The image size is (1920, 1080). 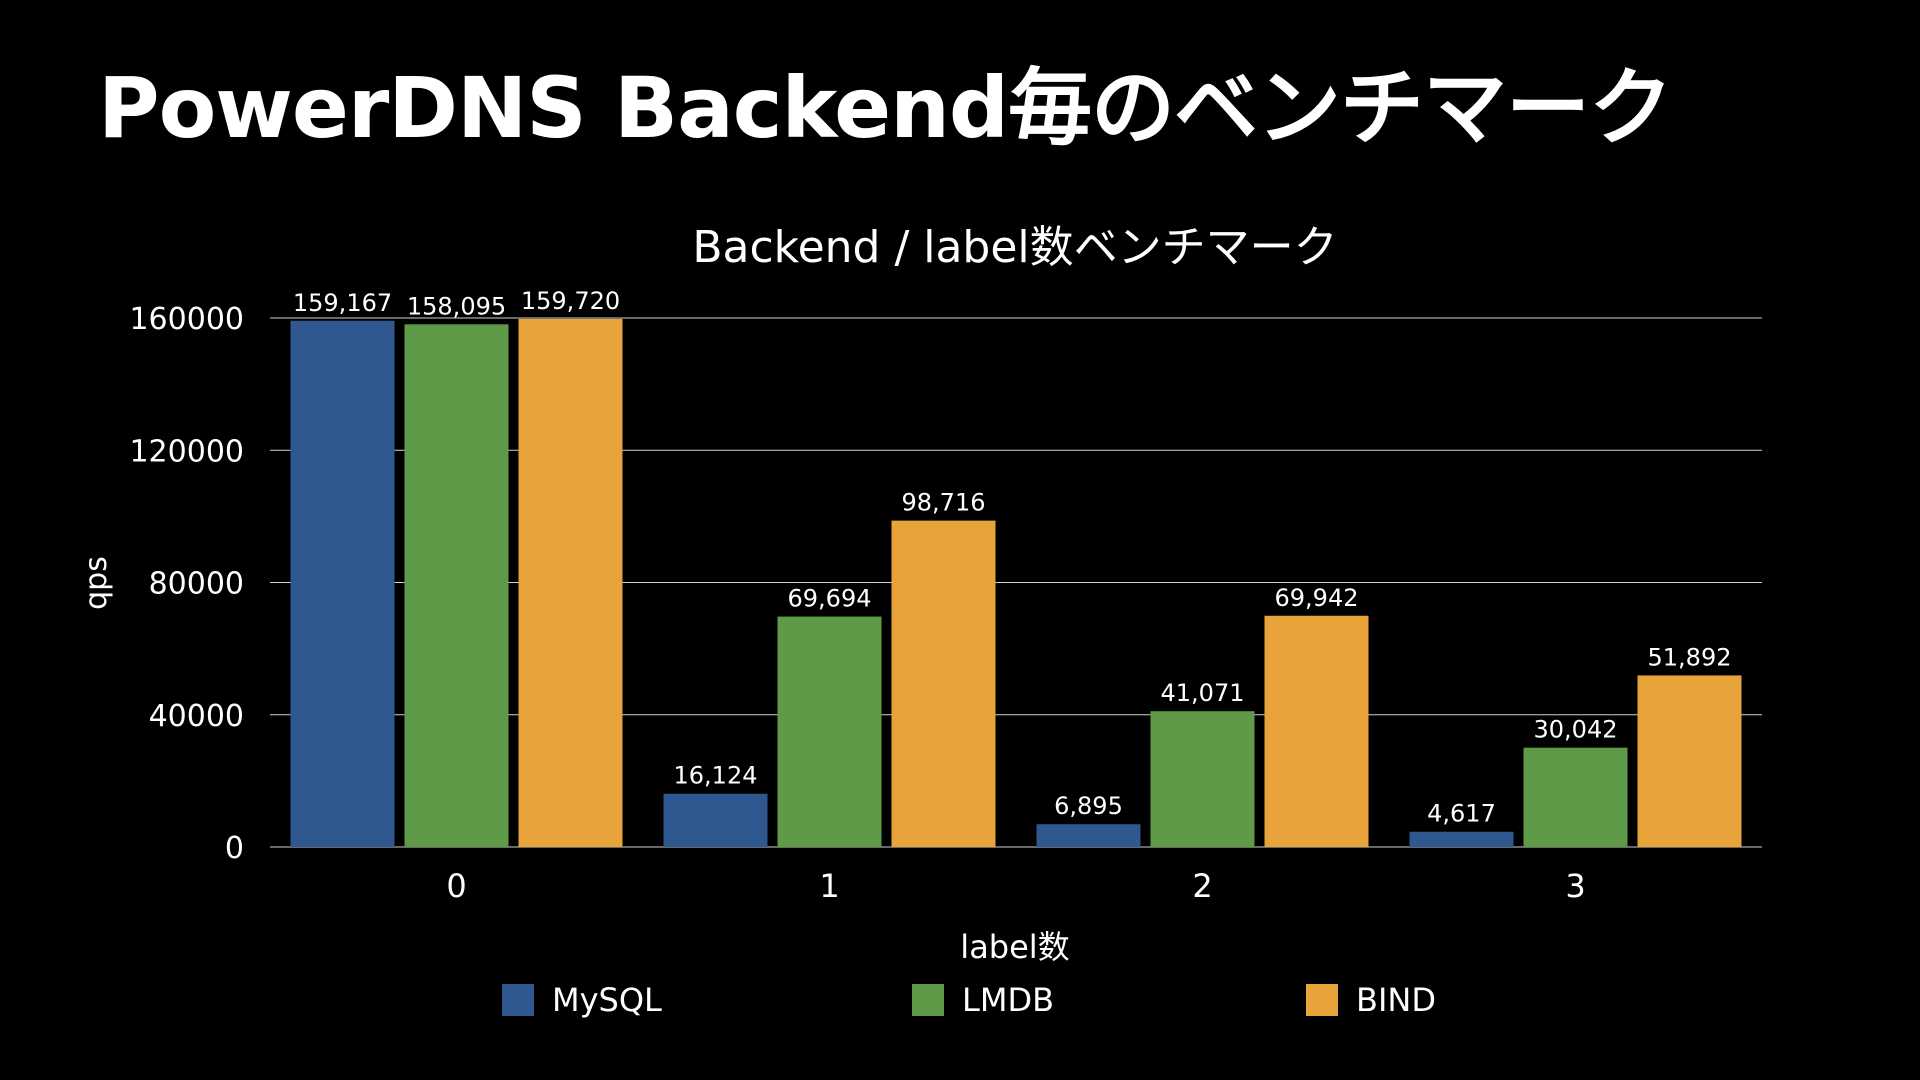 I want to click on y-tick-label: 40000, so click(x=196, y=716).